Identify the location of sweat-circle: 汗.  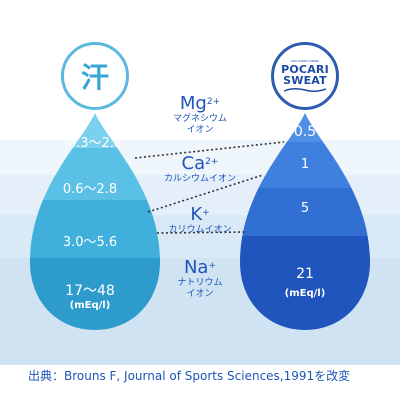
(95, 76).